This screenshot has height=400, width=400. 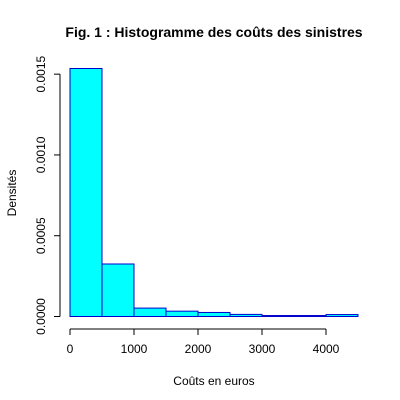 I want to click on y-tick-label-3: 0.0015, so click(x=41, y=73).